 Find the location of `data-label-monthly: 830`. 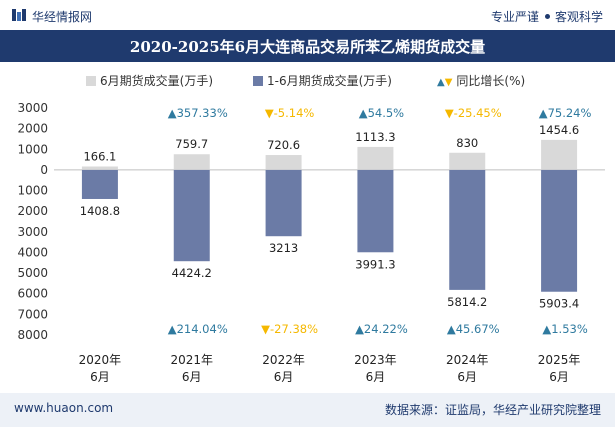

data-label-monthly: 830 is located at coordinates (467, 143).